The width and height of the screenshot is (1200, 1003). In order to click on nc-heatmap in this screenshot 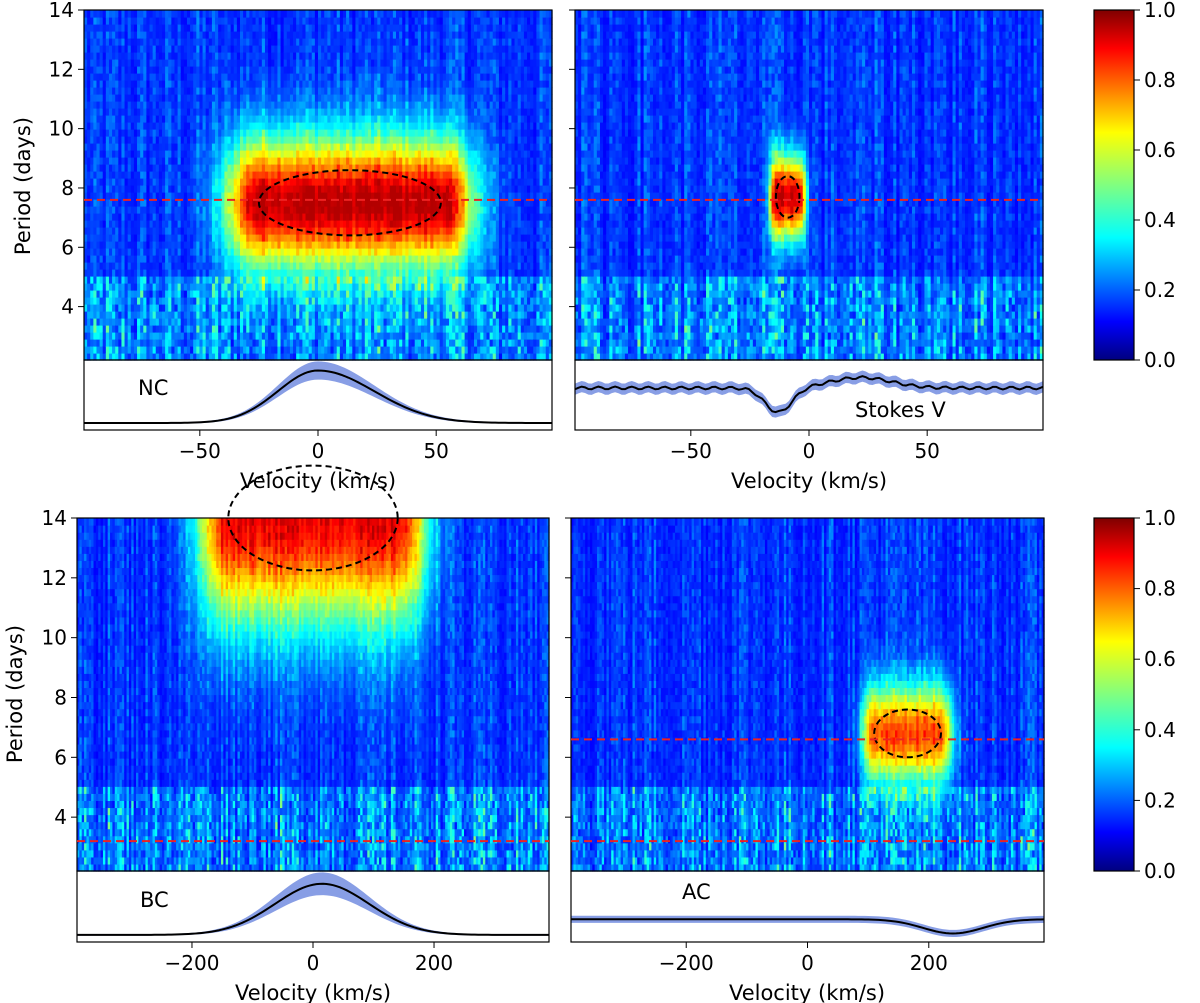, I will do `click(318, 185)`.